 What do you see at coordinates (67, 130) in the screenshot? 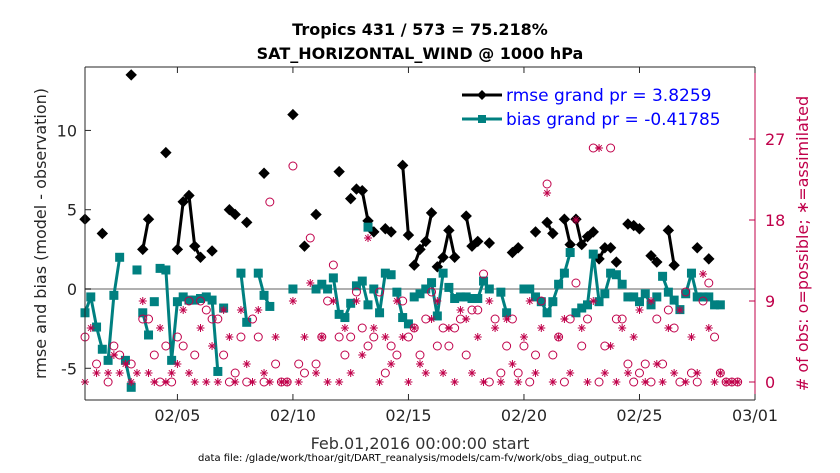
I see `y-tick-label-left: 10` at bounding box center [67, 130].